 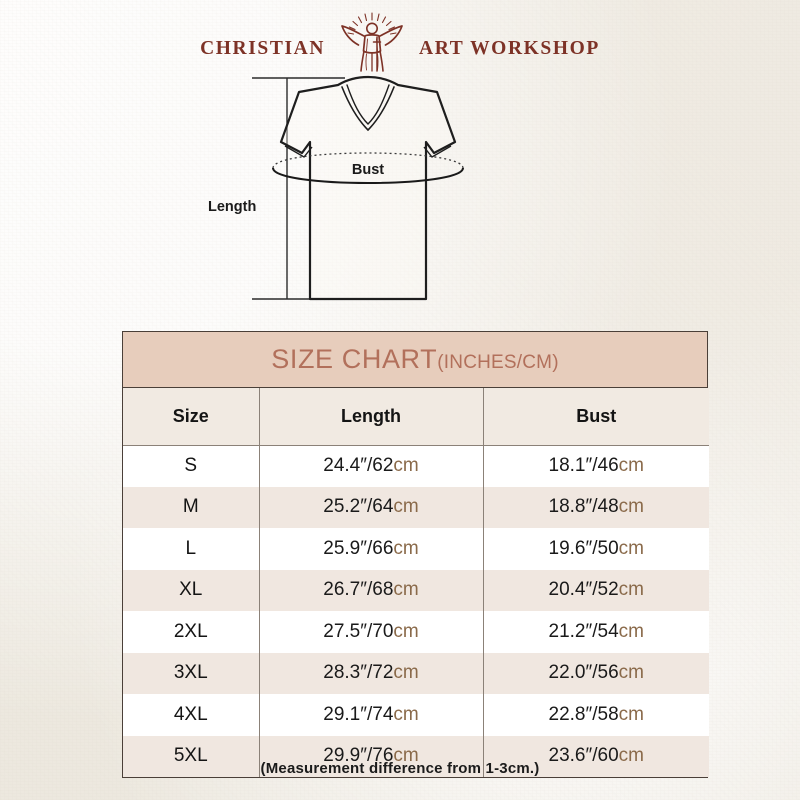 I want to click on table-row: M 25.2″/64cm 18.8″/48cm, so click(x=416, y=507).